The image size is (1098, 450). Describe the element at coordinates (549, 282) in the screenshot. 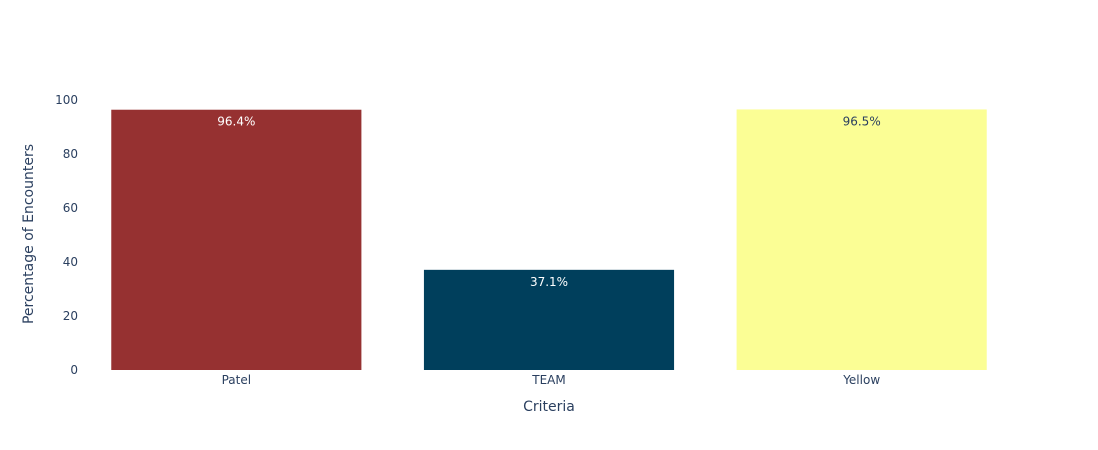

I see `bar-value-label-team: 37.1%` at that location.